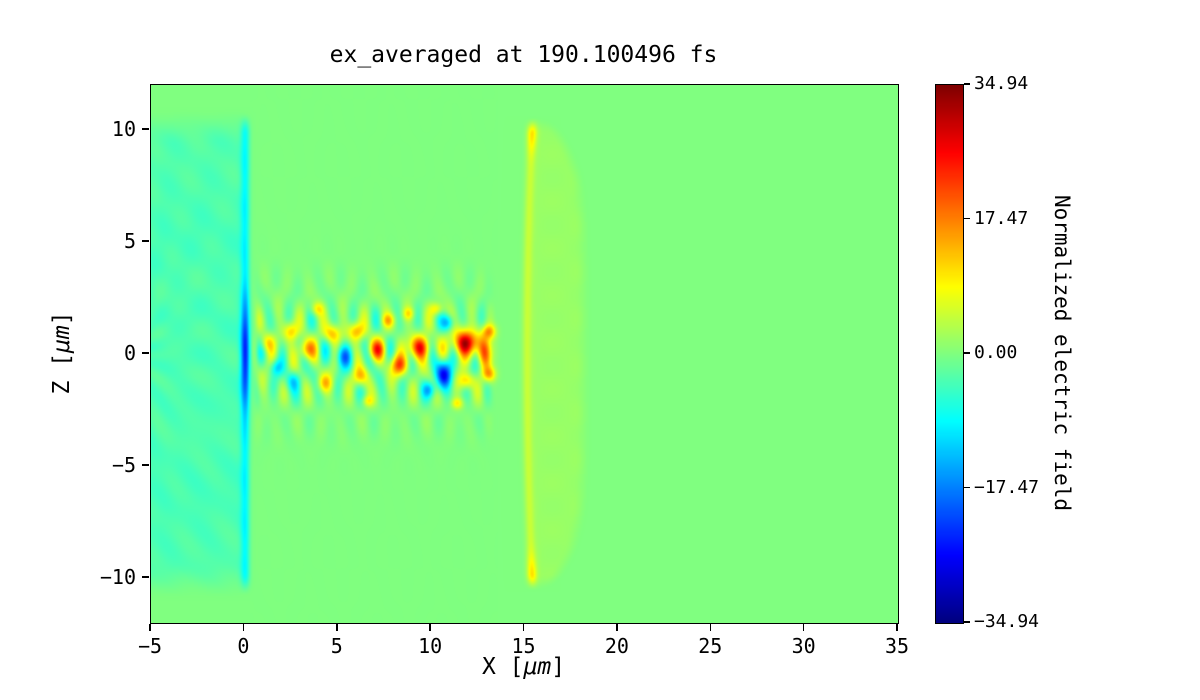  I want to click on x-tick-label: 10, so click(430, 646).